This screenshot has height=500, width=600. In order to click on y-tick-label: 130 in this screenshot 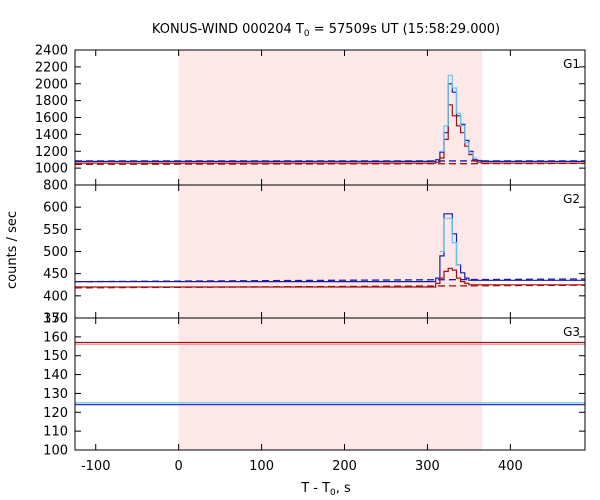, I will do `click(55, 394)`.